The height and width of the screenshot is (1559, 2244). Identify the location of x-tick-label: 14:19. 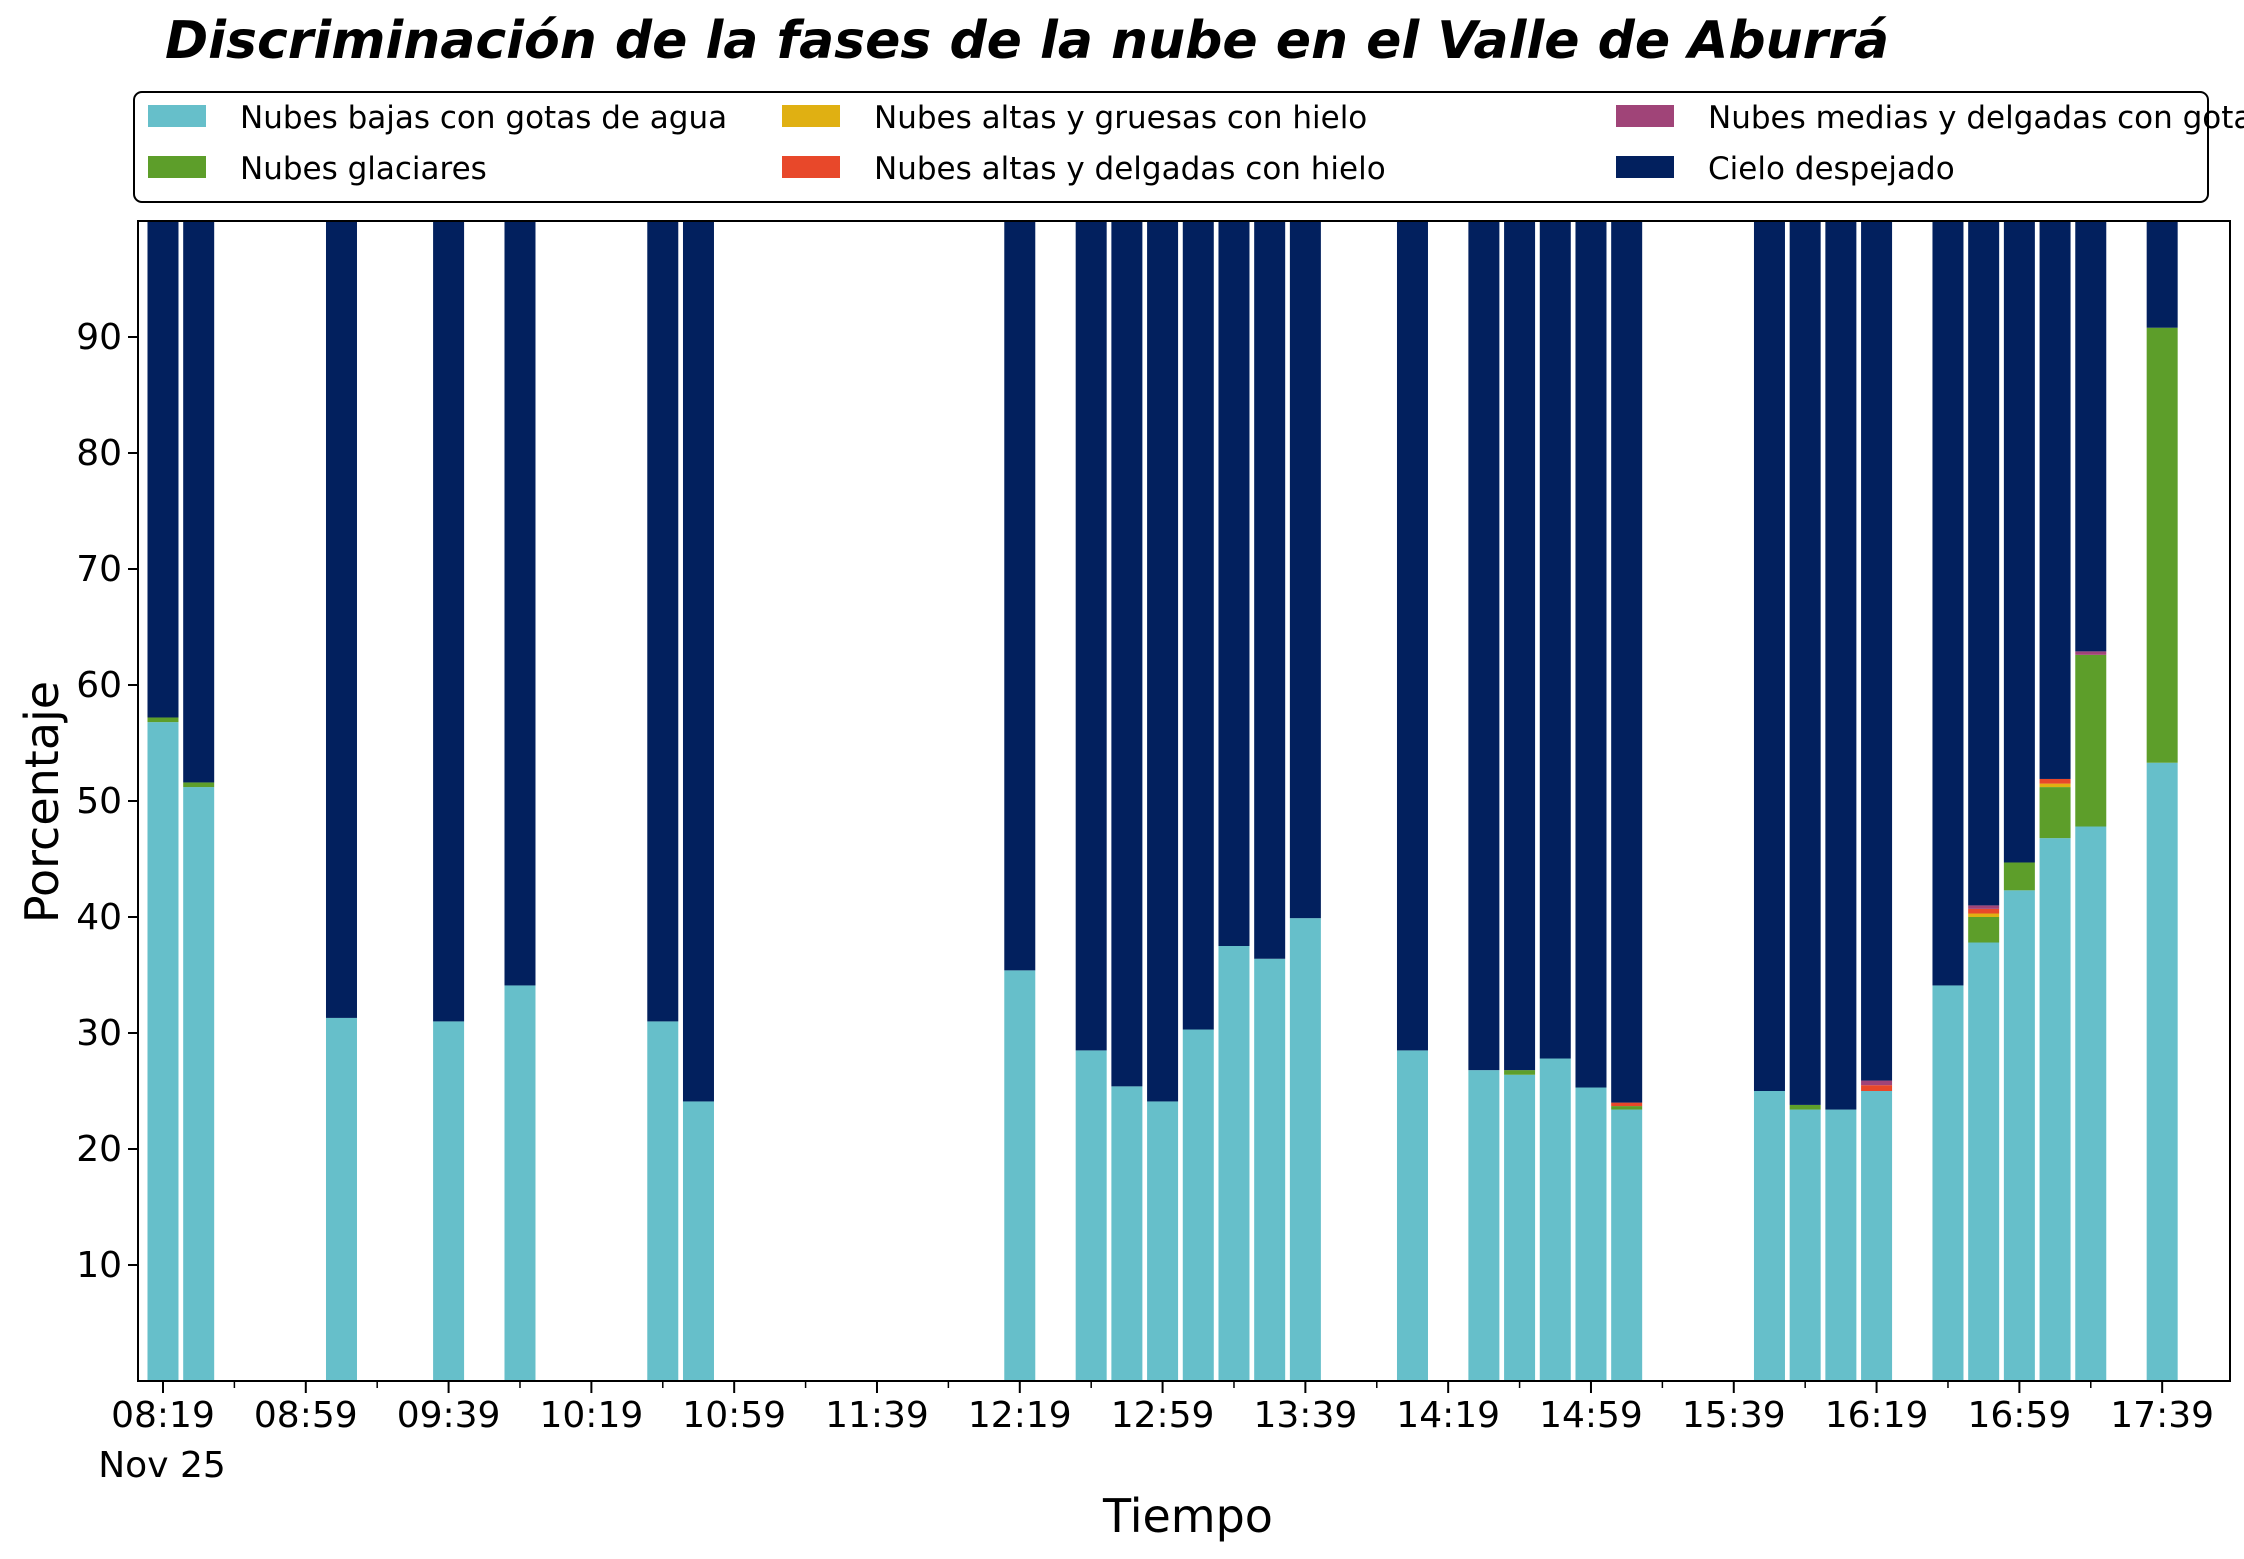
(1448, 1415).